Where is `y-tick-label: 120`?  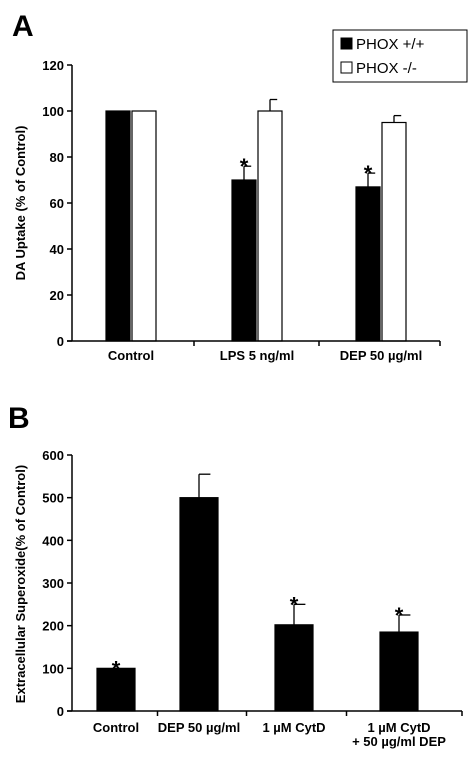
y-tick-label: 120 is located at coordinates (53, 65).